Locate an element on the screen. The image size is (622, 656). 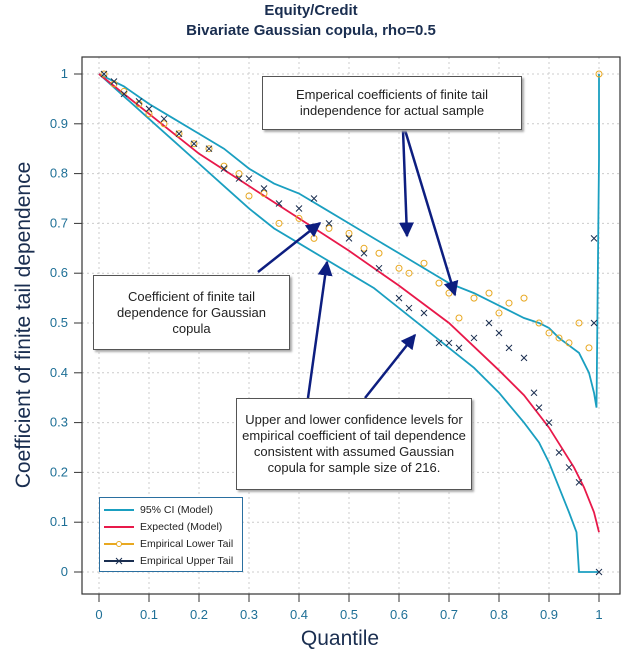
x-tick-label: 0.7 is located at coordinates (449, 614).